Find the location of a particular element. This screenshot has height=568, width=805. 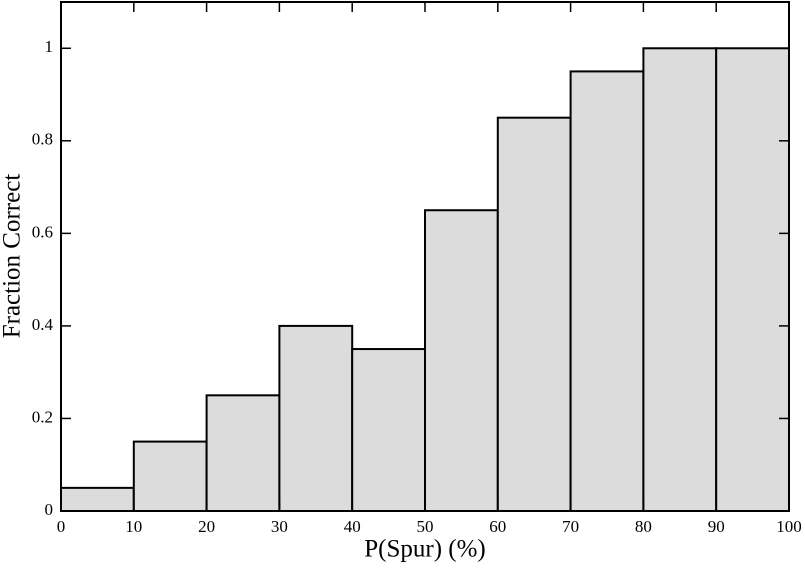

x-tick-label: 40 is located at coordinates (352, 526).